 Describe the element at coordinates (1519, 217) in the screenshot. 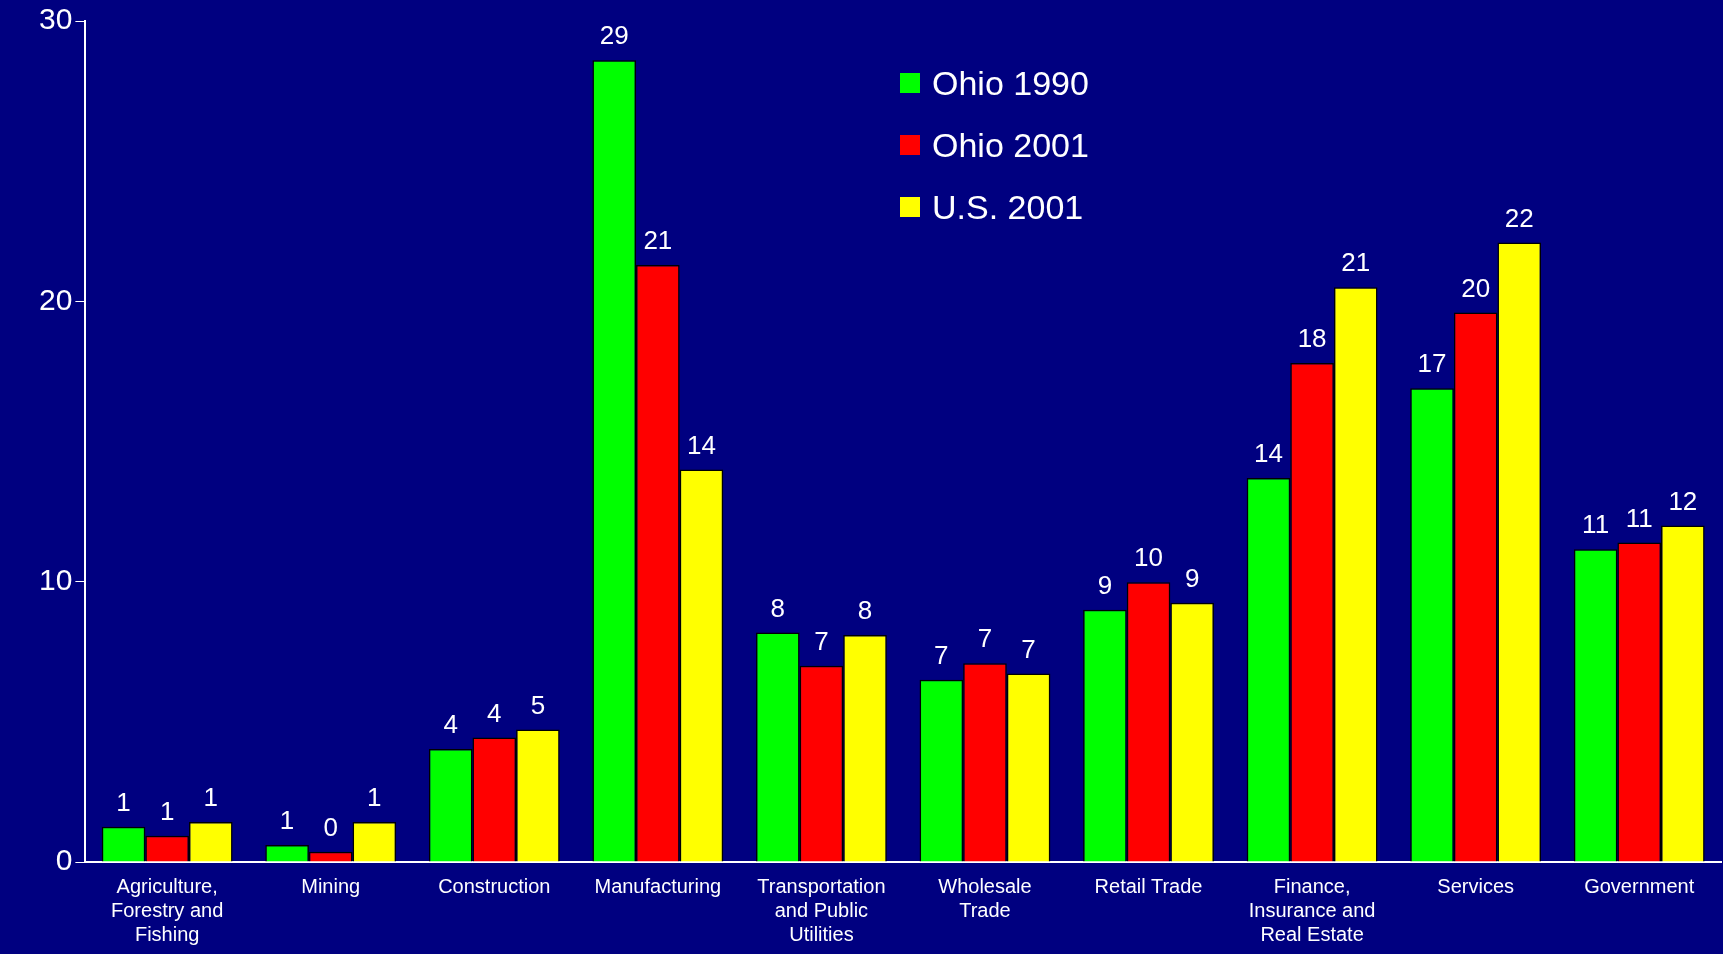

I see `data-label: 22` at that location.